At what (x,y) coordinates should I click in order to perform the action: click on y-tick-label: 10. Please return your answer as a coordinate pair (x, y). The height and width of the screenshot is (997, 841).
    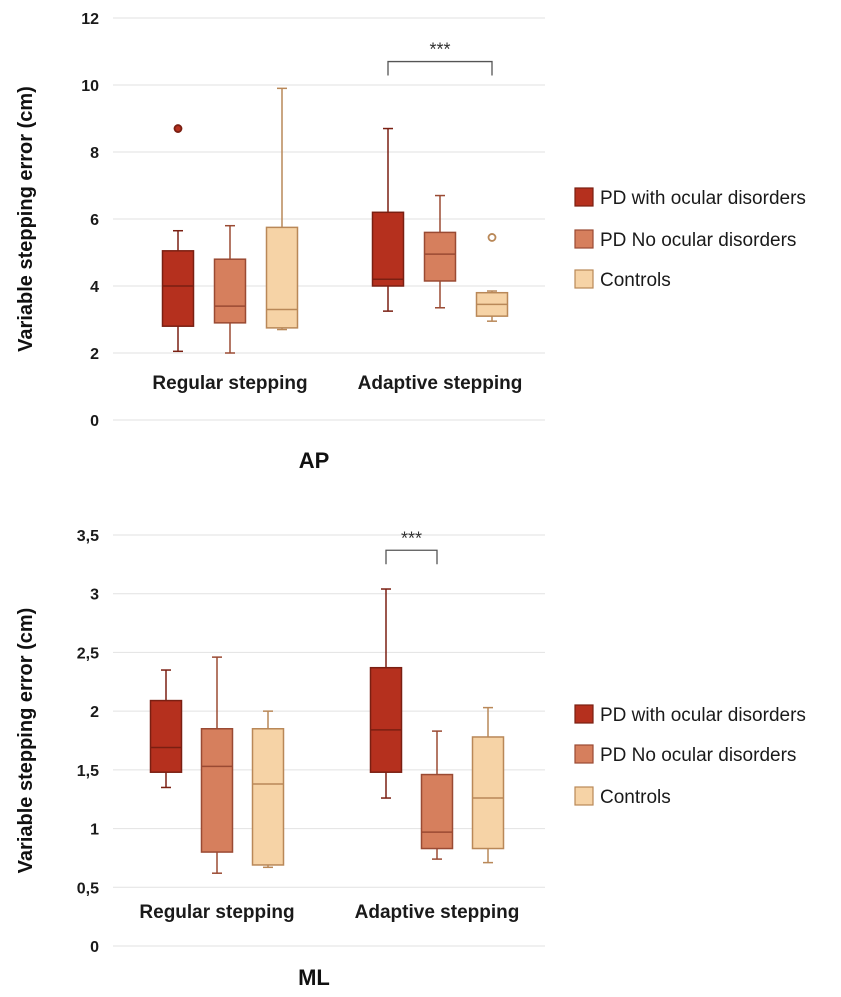
    Looking at the image, I should click on (90, 86).